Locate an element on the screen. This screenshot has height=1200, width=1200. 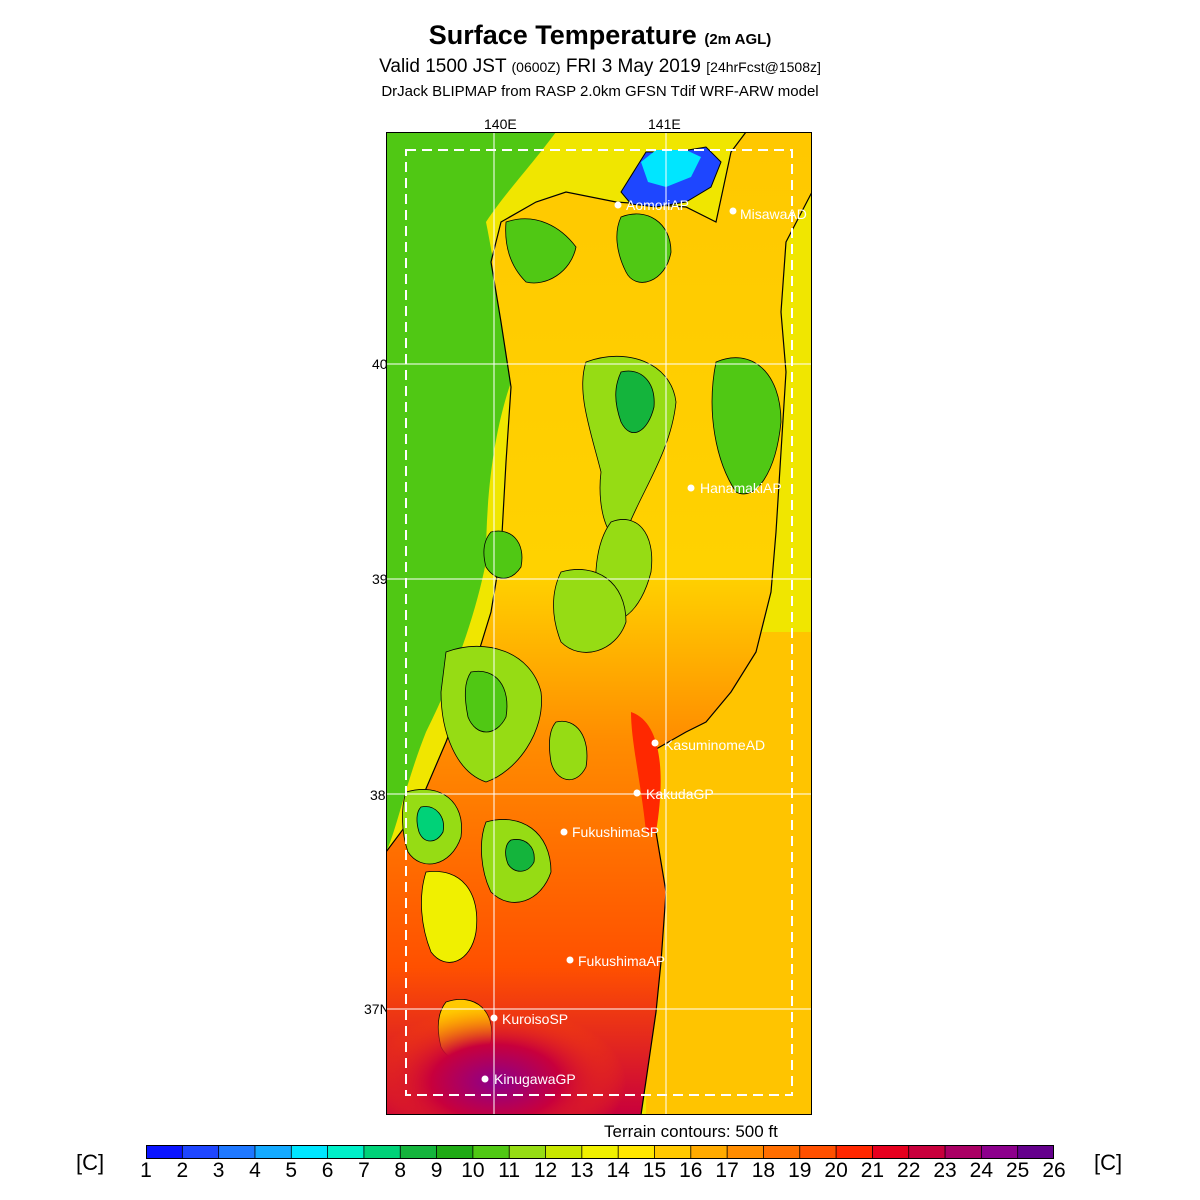
valid-utc: (0600Z) is located at coordinates (536, 67).